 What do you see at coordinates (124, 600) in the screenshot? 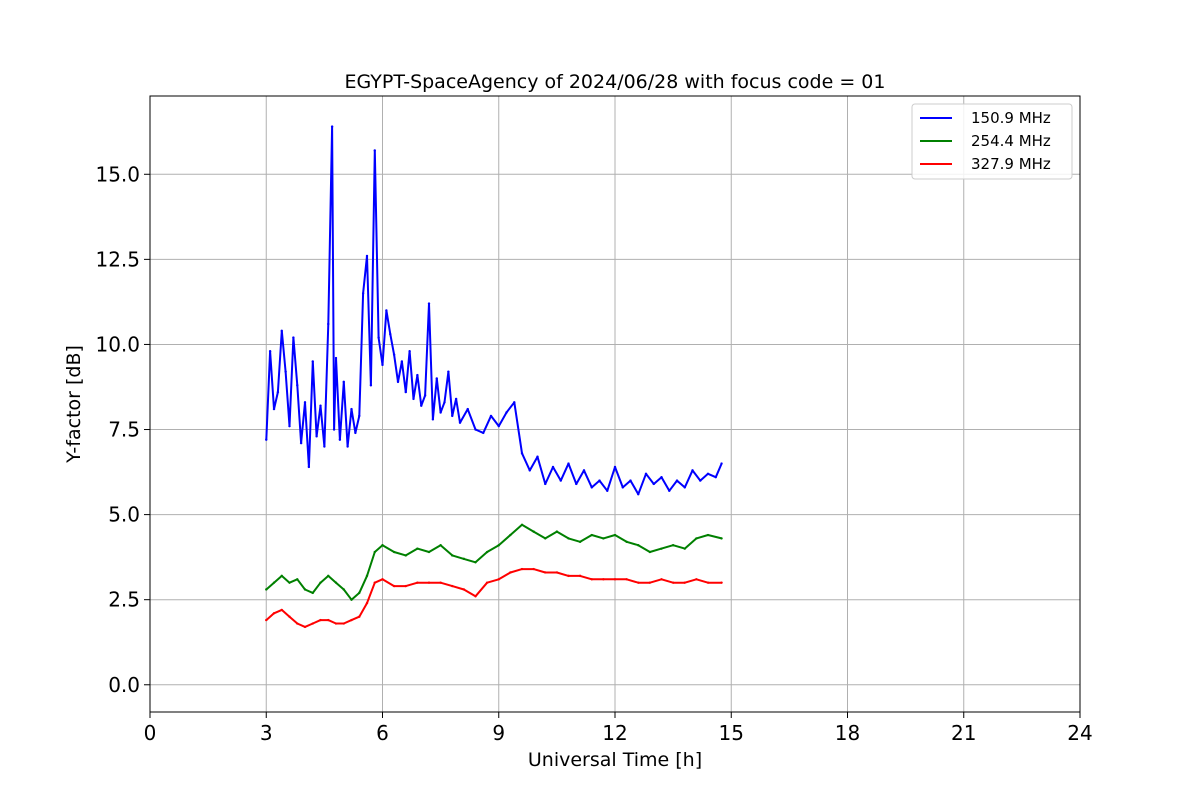
I see `y-tick-label: 2.5` at bounding box center [124, 600].